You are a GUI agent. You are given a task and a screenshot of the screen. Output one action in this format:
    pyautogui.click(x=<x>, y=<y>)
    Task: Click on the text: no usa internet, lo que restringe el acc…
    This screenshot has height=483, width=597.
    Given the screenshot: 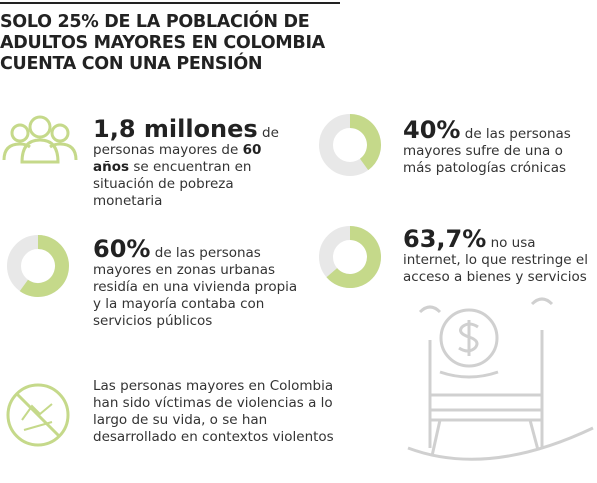 What is the action you would take?
    pyautogui.click(x=495, y=260)
    